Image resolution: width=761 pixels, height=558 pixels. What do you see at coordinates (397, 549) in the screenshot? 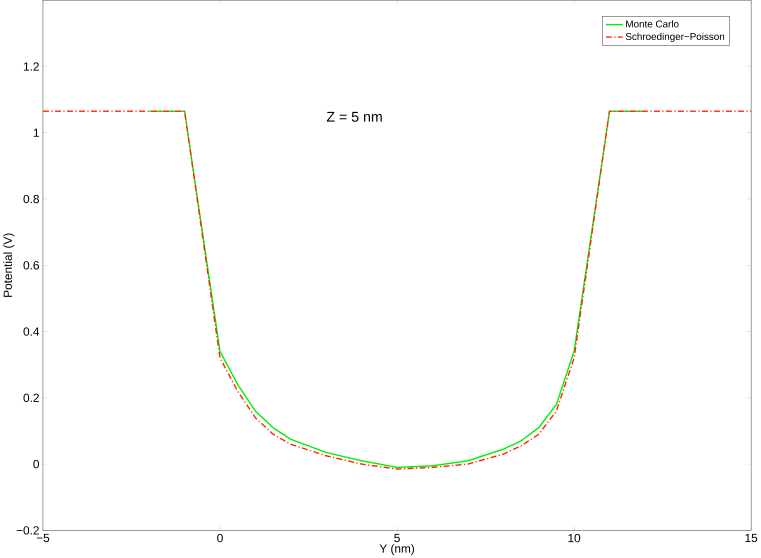
I see `x-axis-title: Y (nm)` at bounding box center [397, 549].